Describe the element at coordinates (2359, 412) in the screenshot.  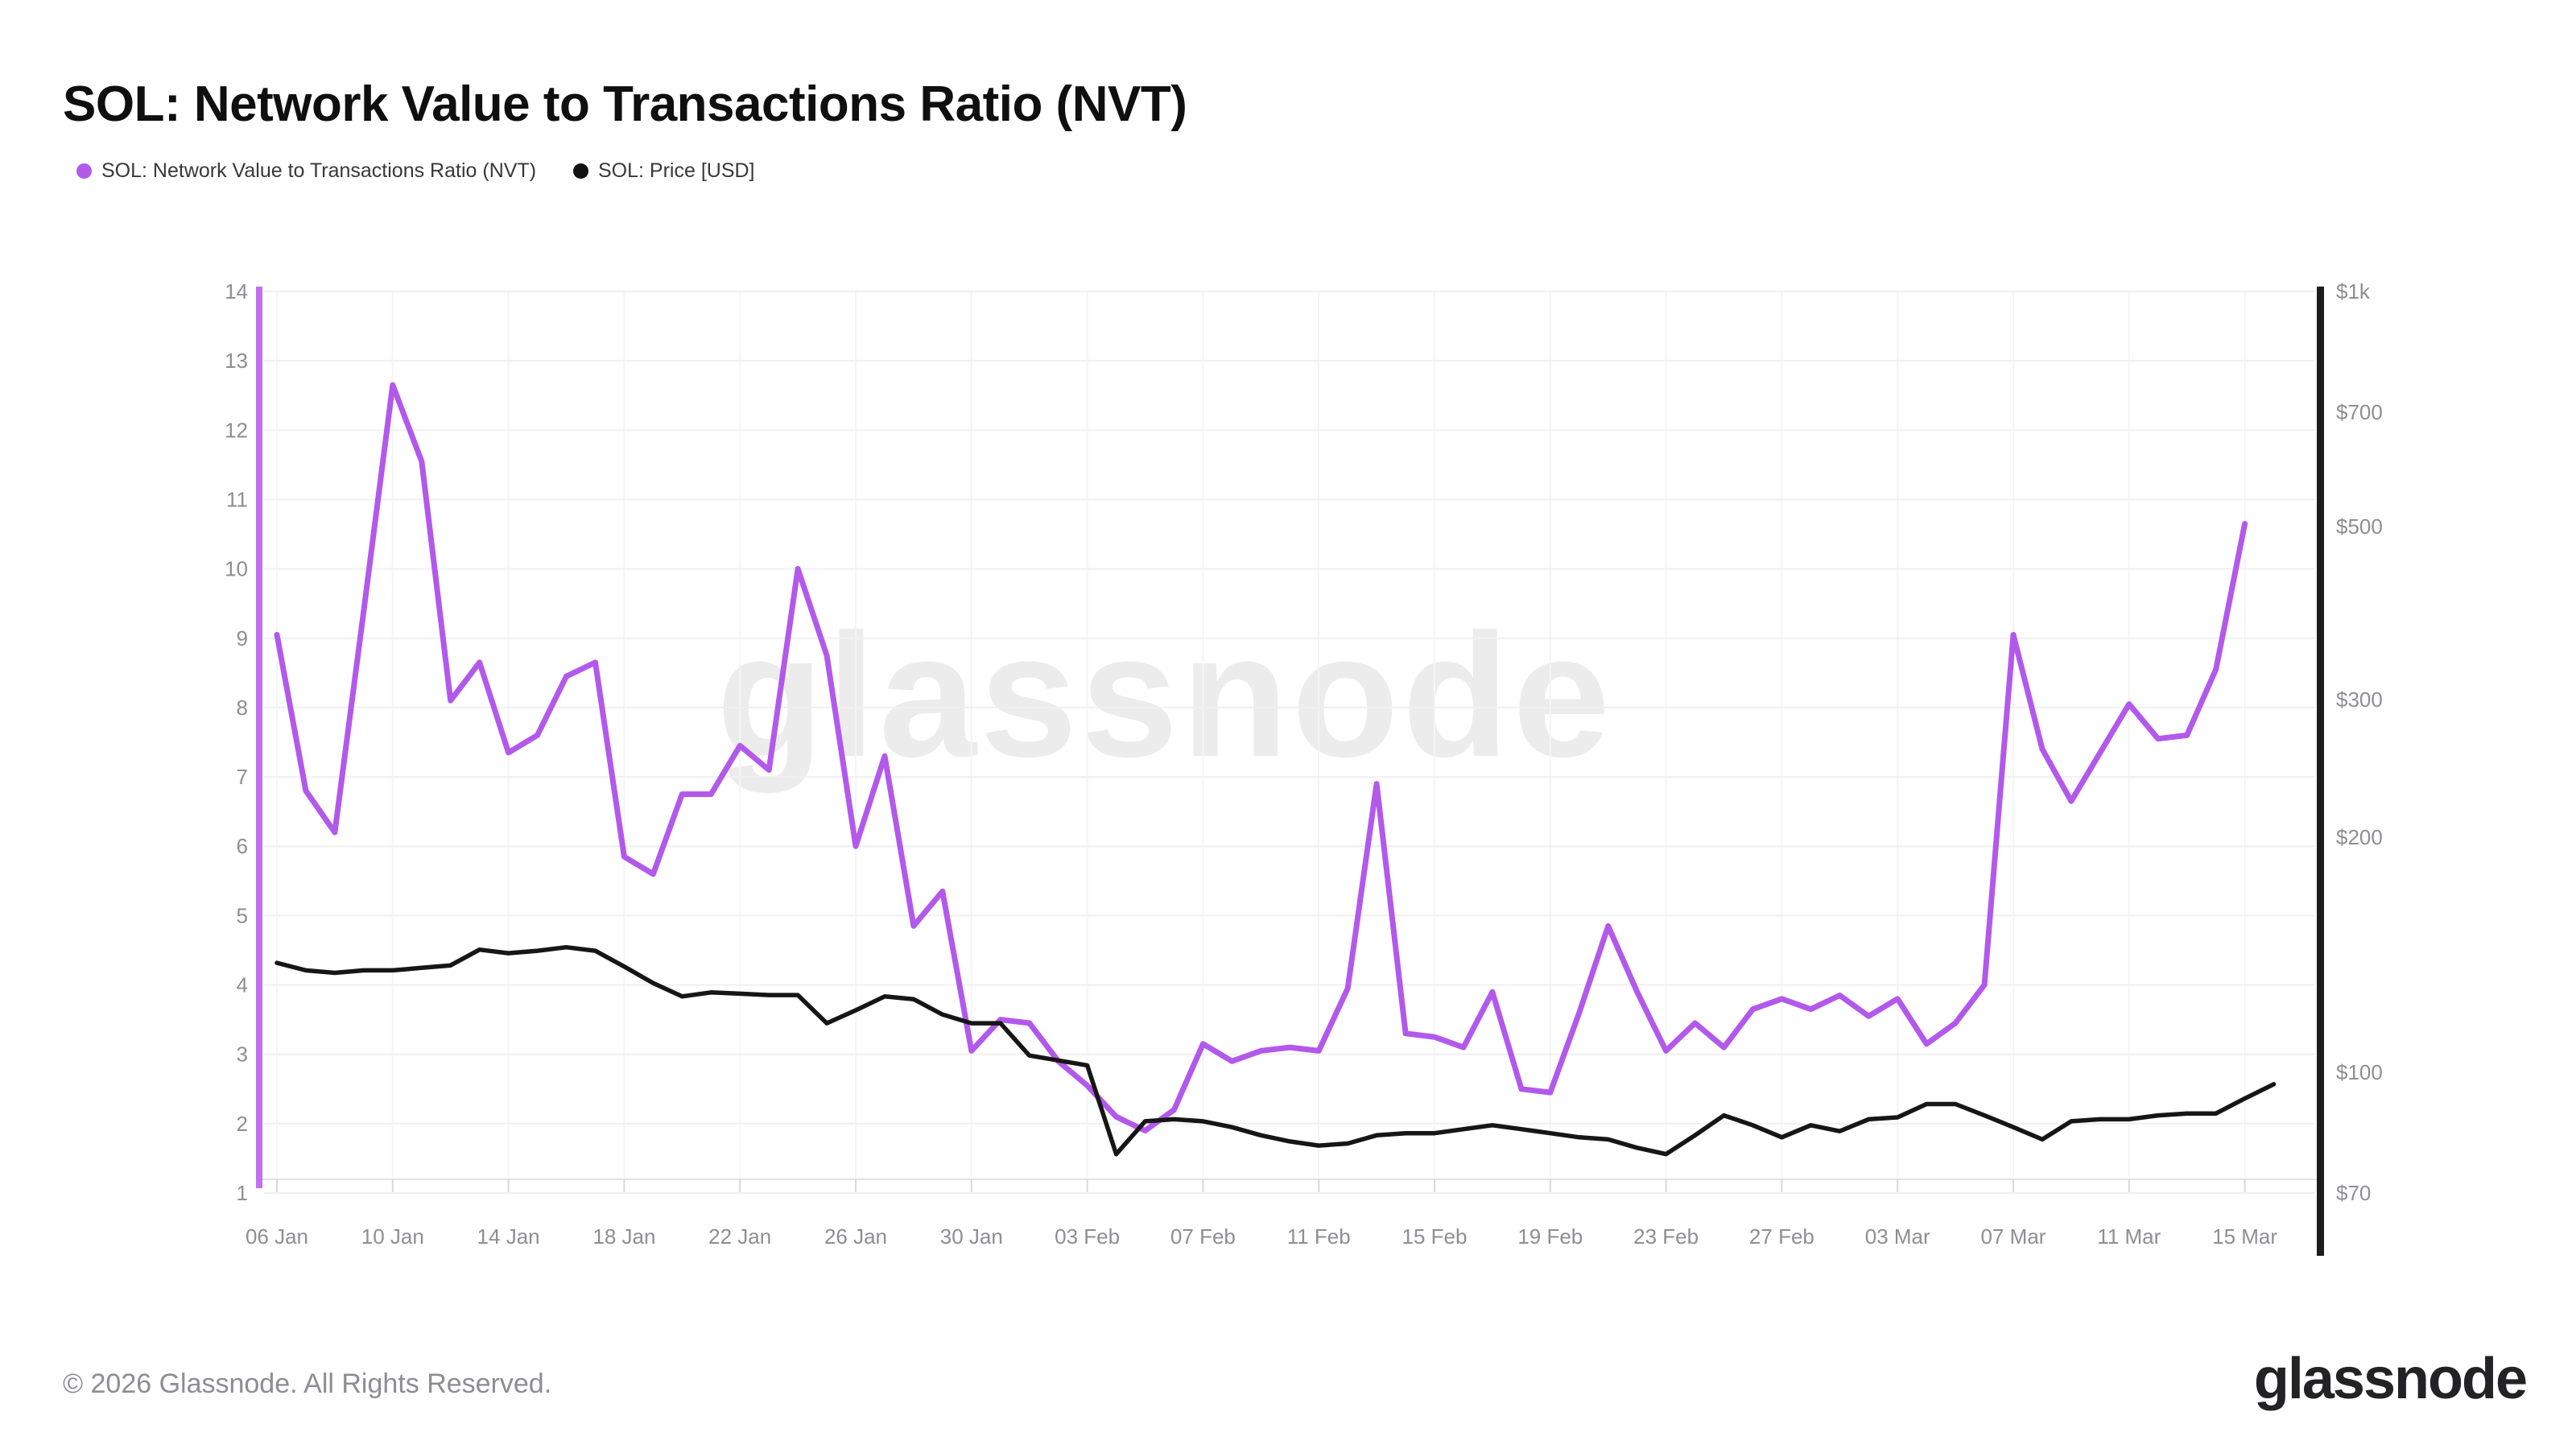
I see `right-axis-tick-label: $700` at that location.